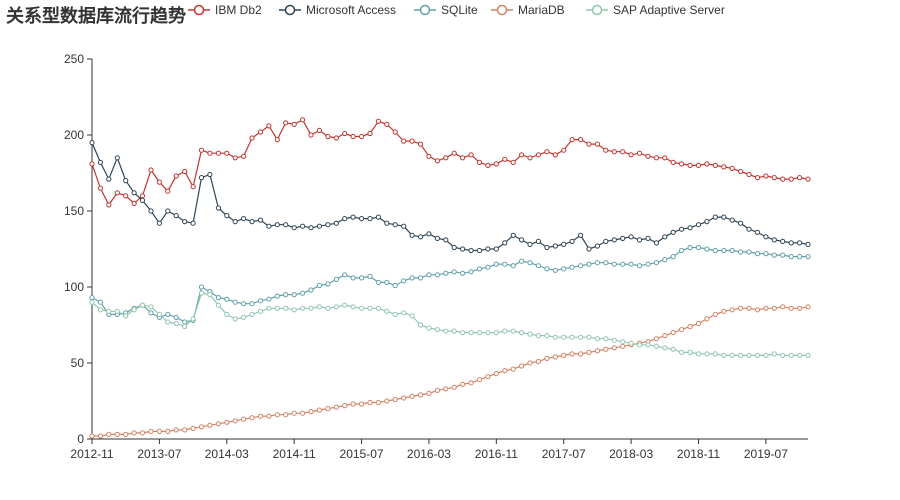 The width and height of the screenshot is (900, 500). Describe the element at coordinates (446, 10) in the screenshot. I see `legend-item: SQLite` at that location.